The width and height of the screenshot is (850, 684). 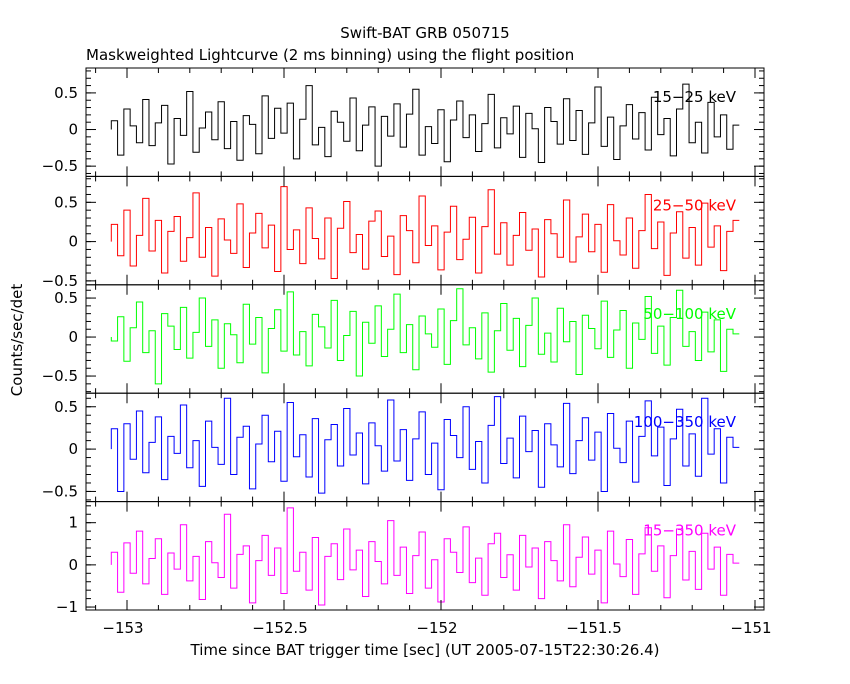 What do you see at coordinates (689, 531) in the screenshot?
I see `band-label: 15−350 keV` at bounding box center [689, 531].